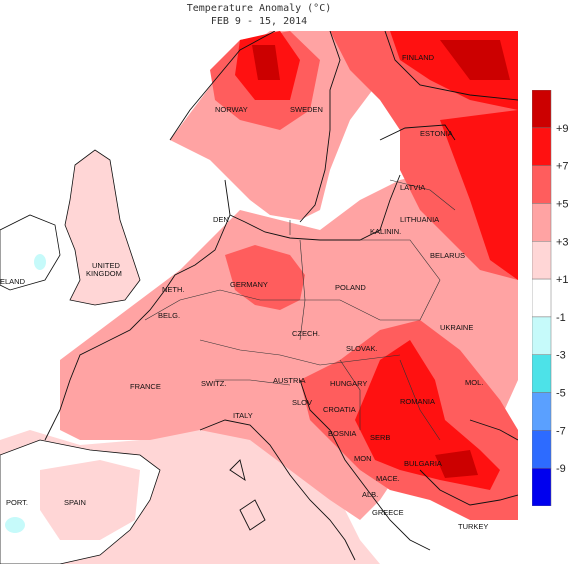 The height and width of the screenshot is (564, 586). What do you see at coordinates (412, 187) in the screenshot?
I see `label-latvia: LATVIA` at bounding box center [412, 187].